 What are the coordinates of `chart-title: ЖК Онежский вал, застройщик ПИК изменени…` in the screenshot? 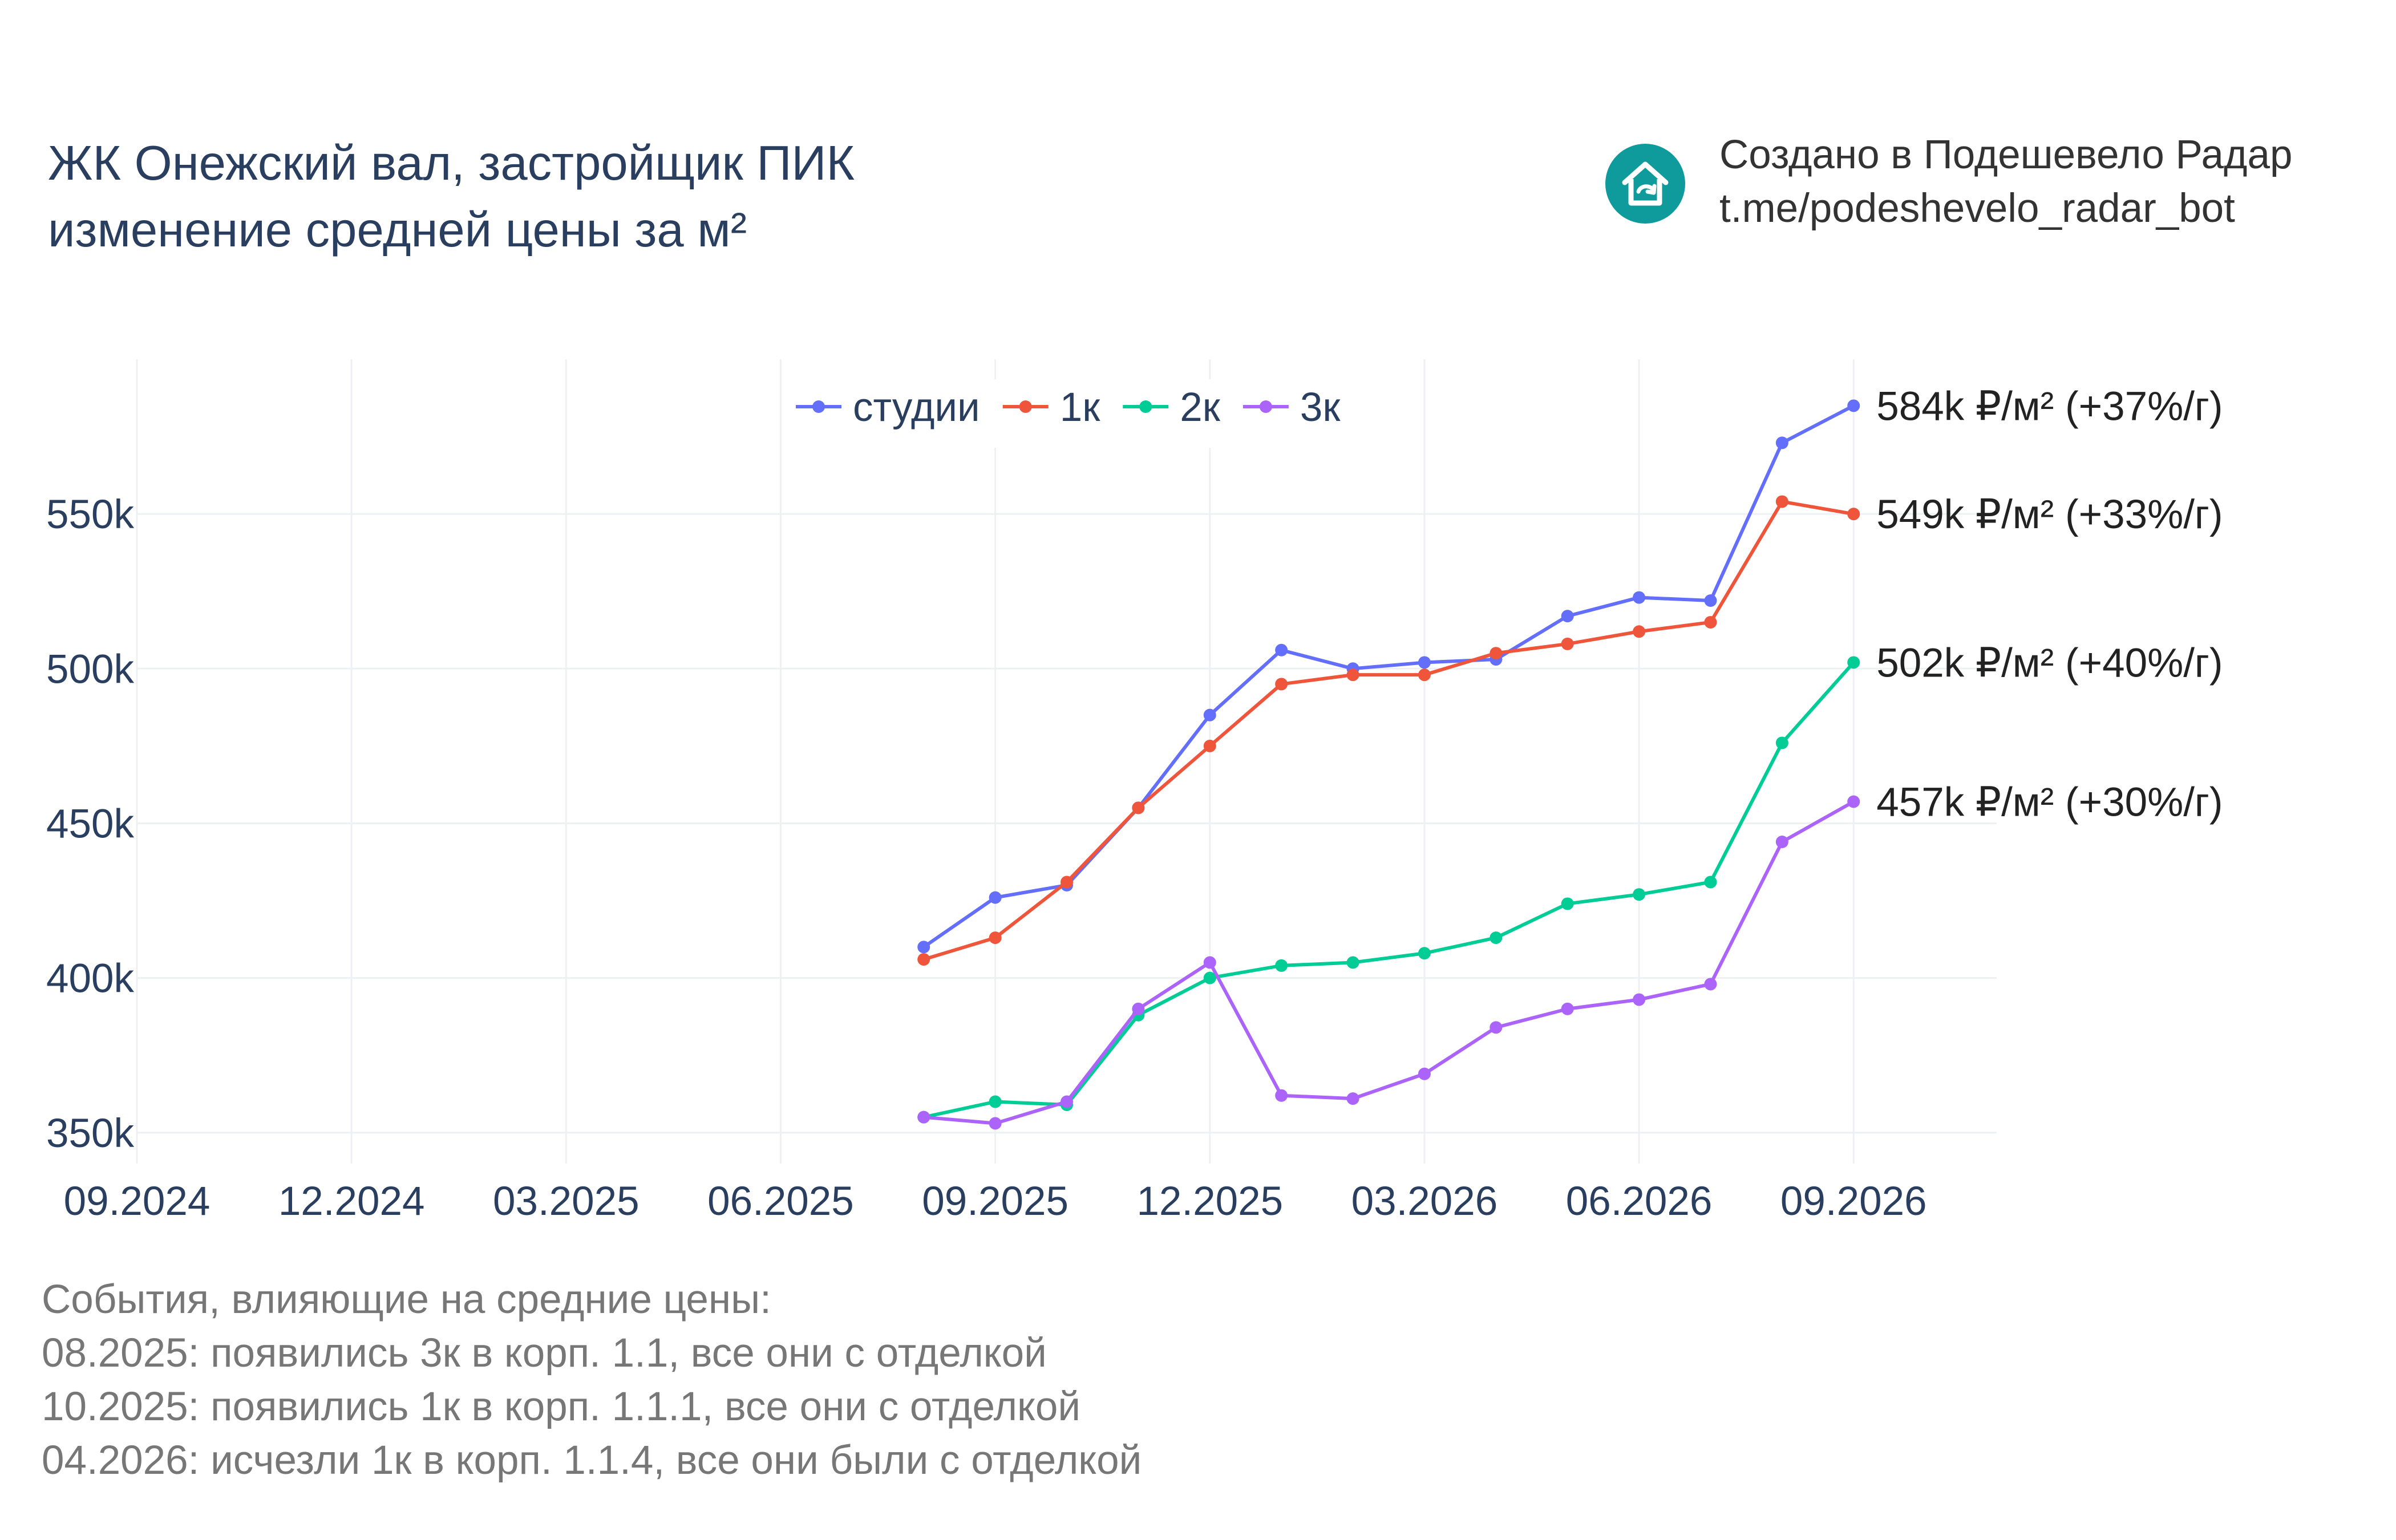 It's located at (451, 197).